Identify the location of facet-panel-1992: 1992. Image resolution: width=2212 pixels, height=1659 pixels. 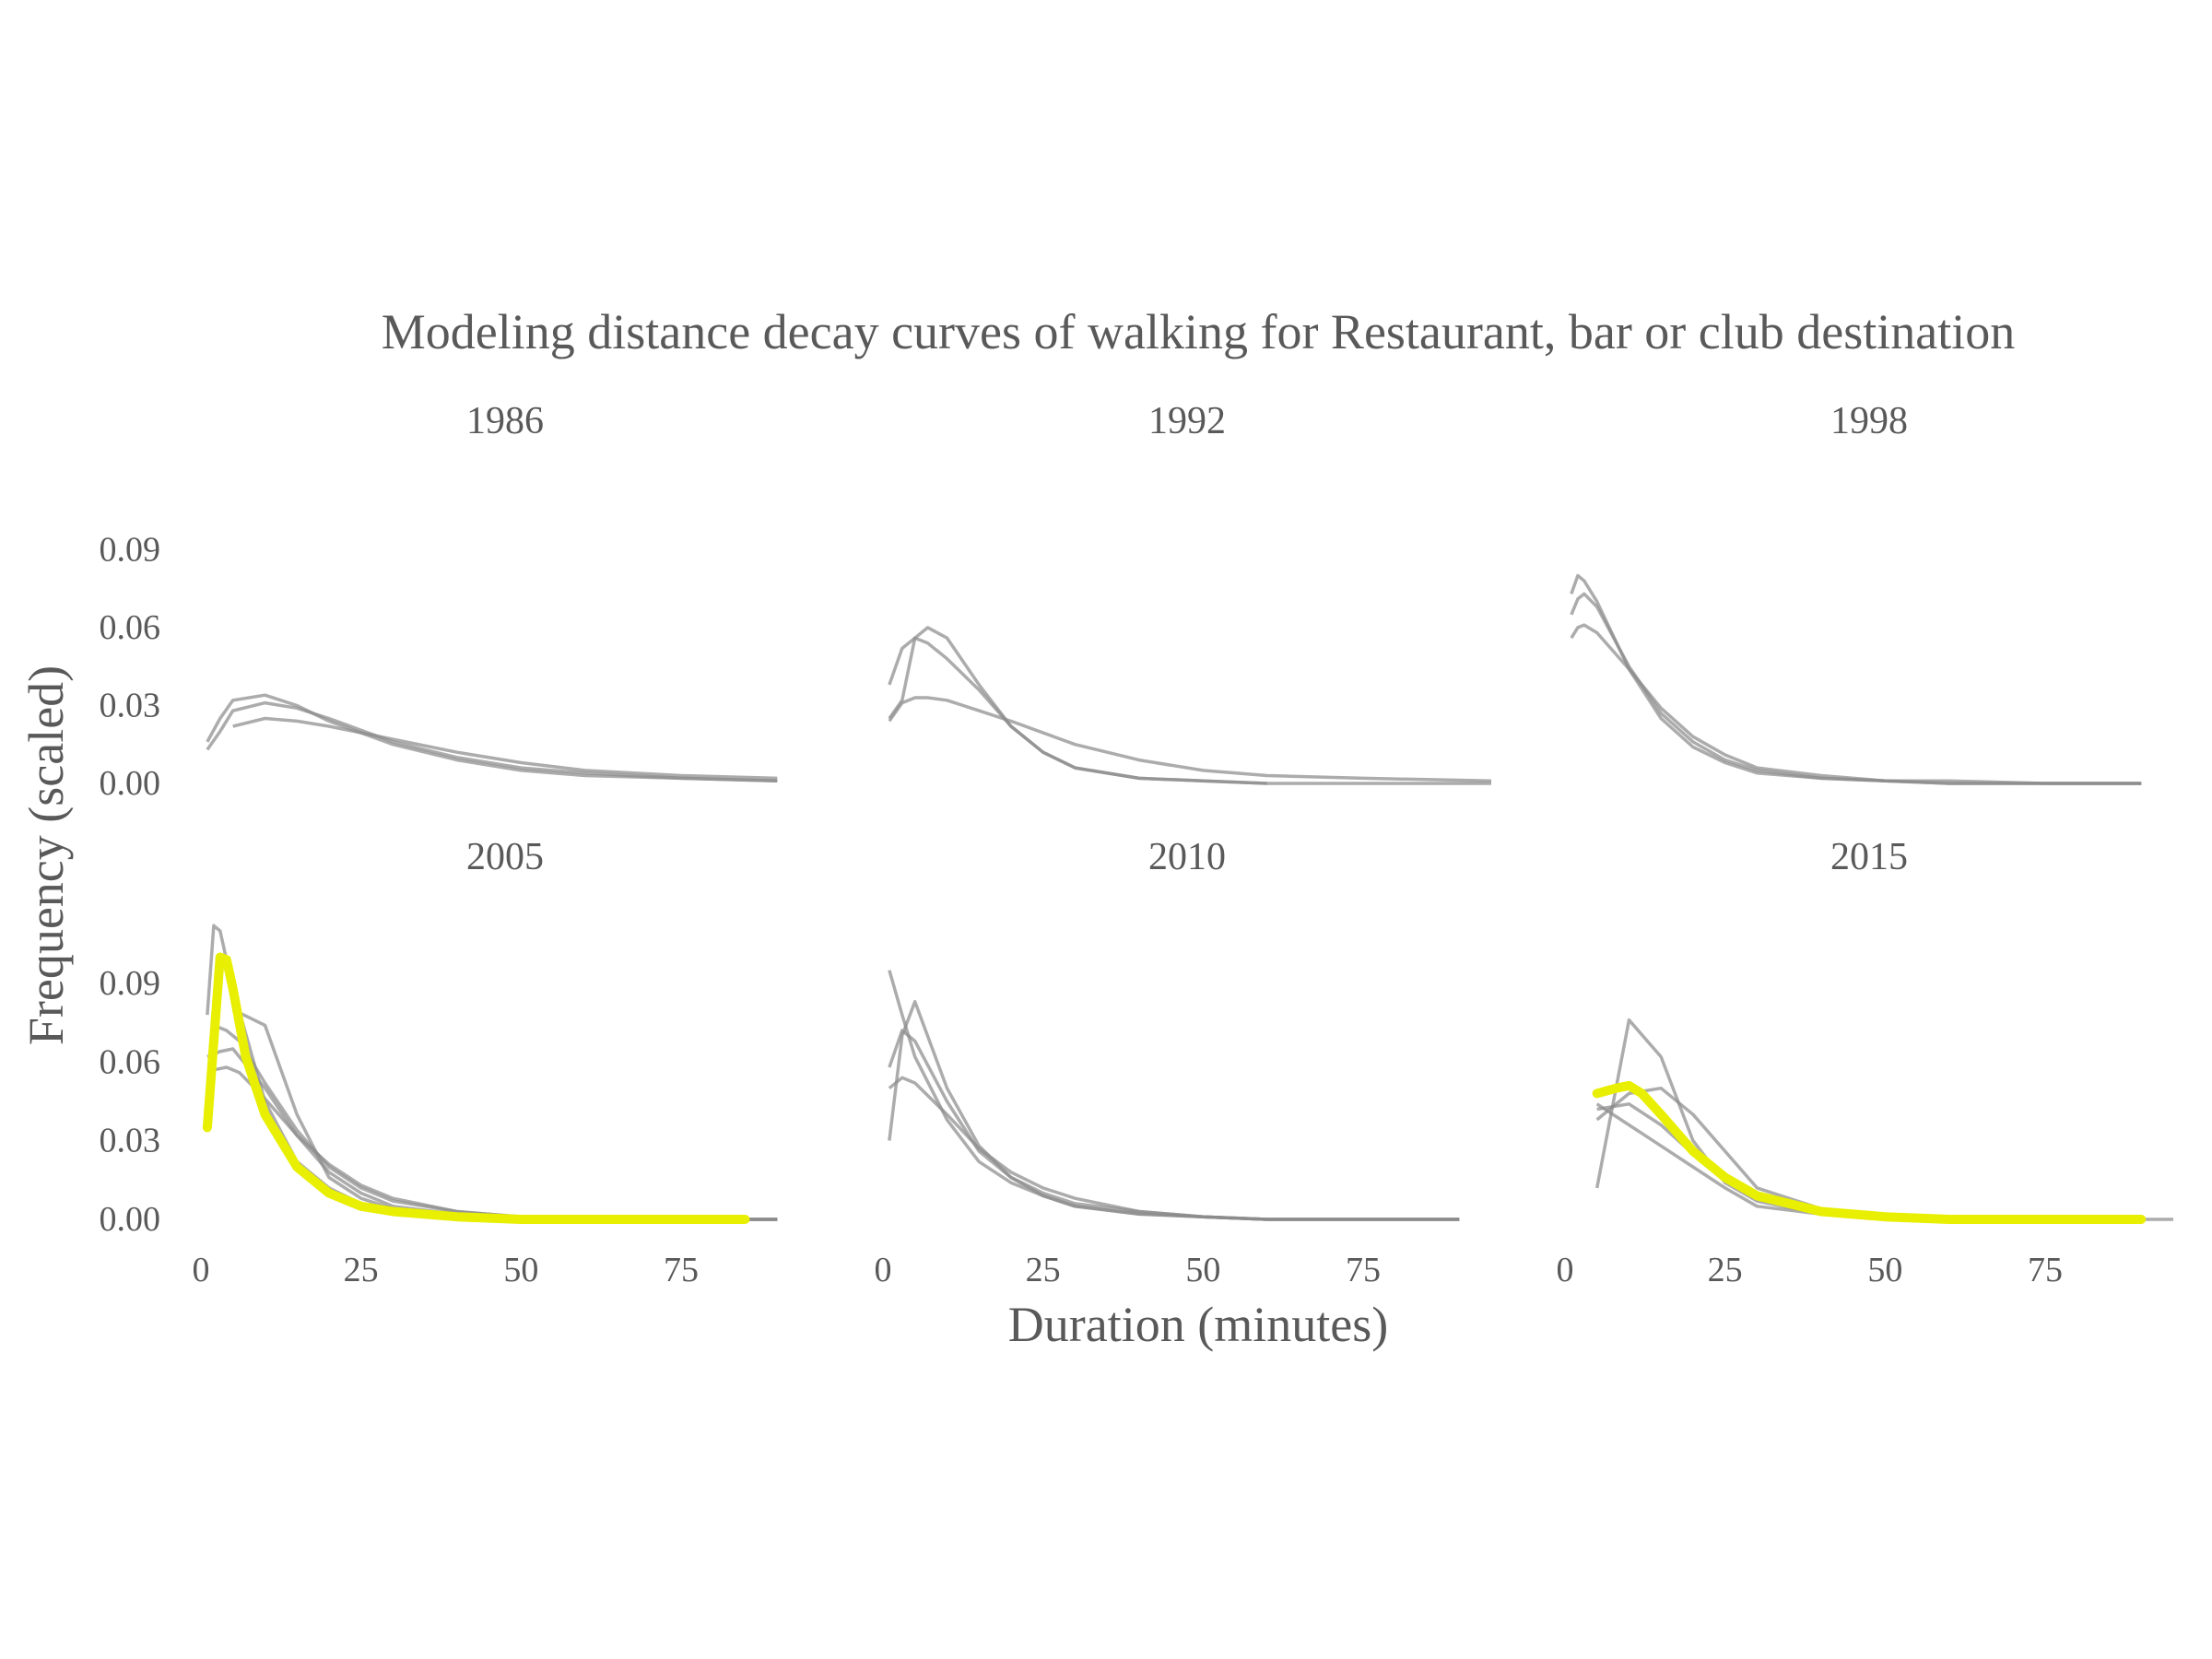
(1190, 592).